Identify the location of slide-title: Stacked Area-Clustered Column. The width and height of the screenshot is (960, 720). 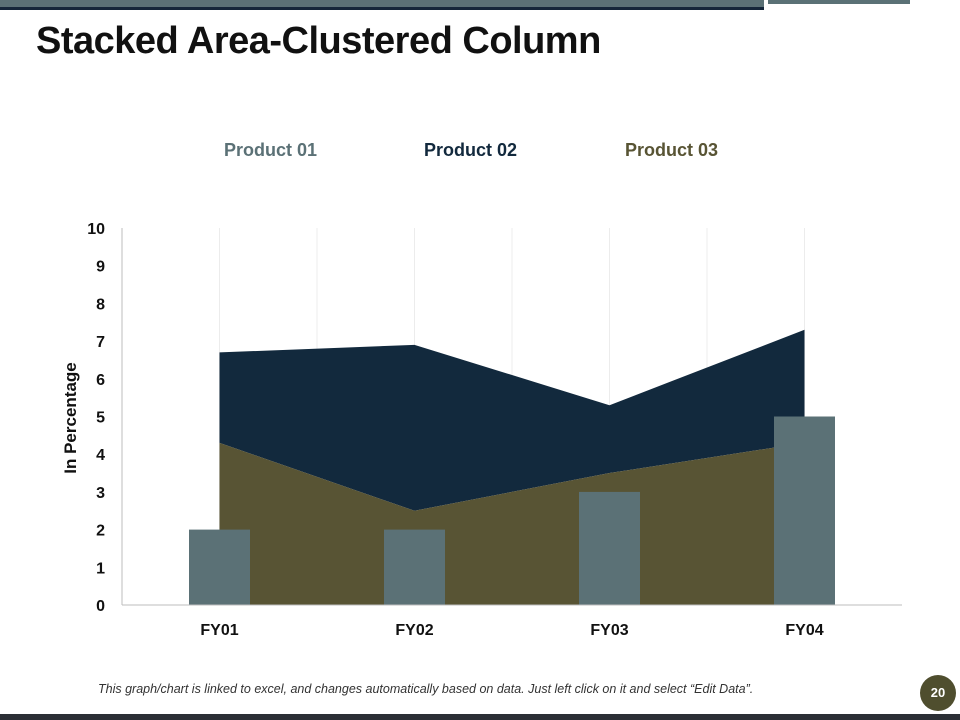
(318, 41).